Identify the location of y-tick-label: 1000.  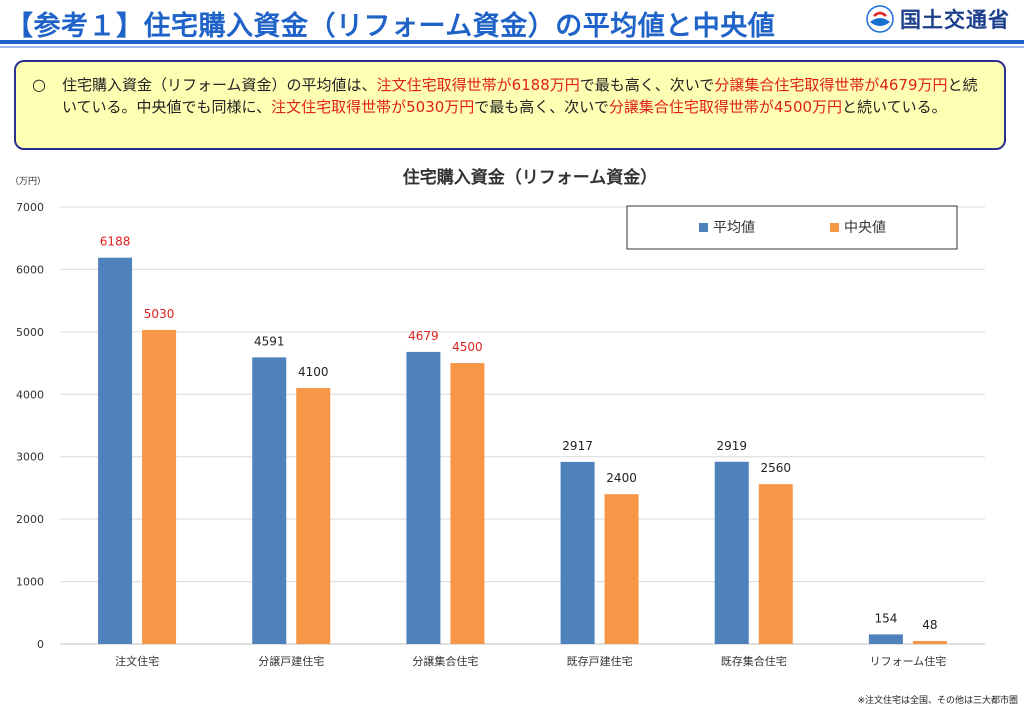
(30, 582).